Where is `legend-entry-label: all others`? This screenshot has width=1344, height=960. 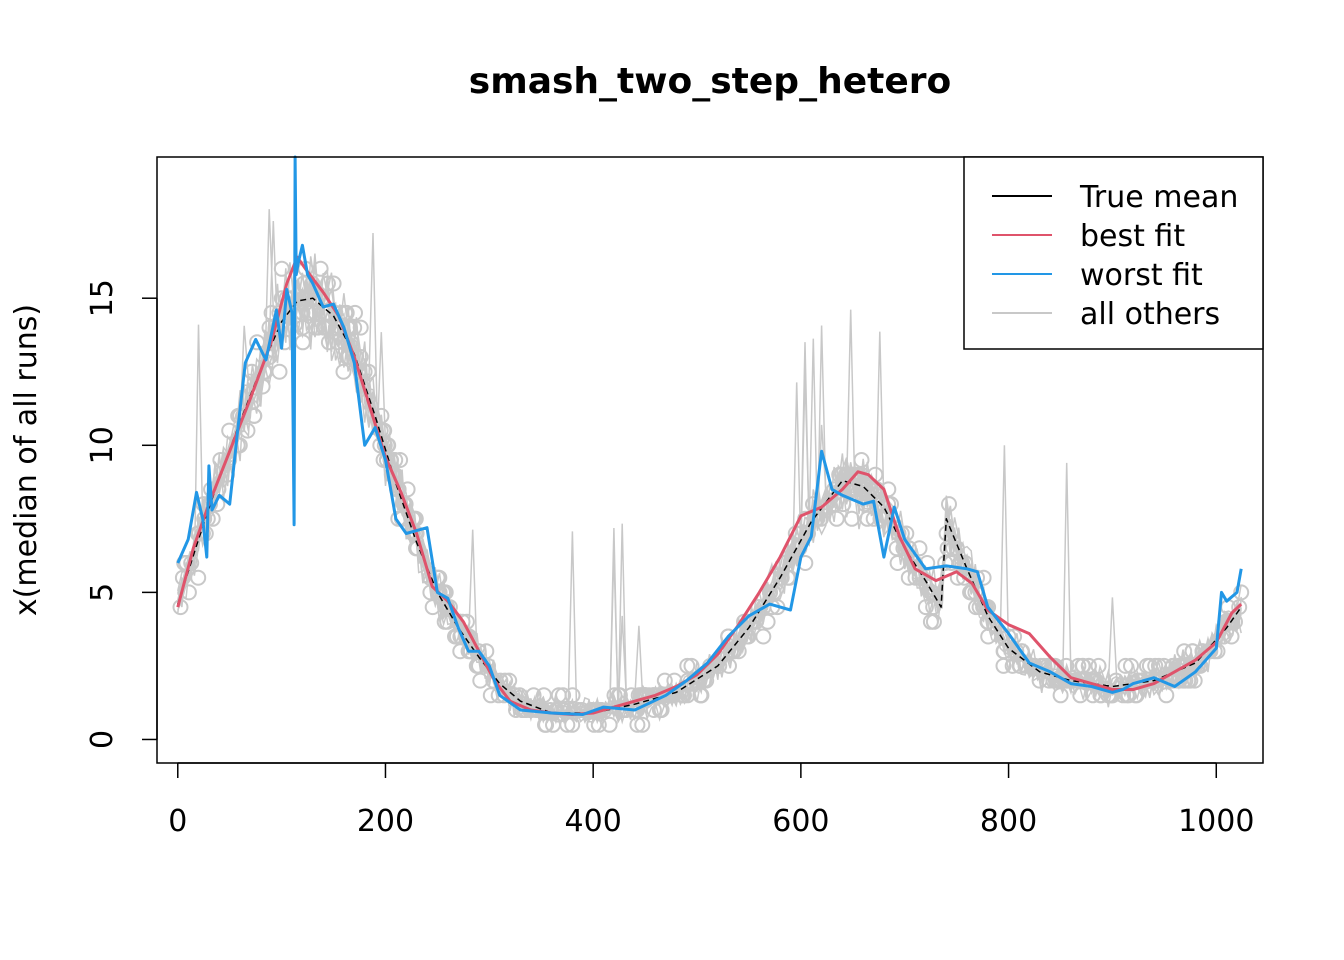
legend-entry-label: all others is located at coordinates (1150, 314).